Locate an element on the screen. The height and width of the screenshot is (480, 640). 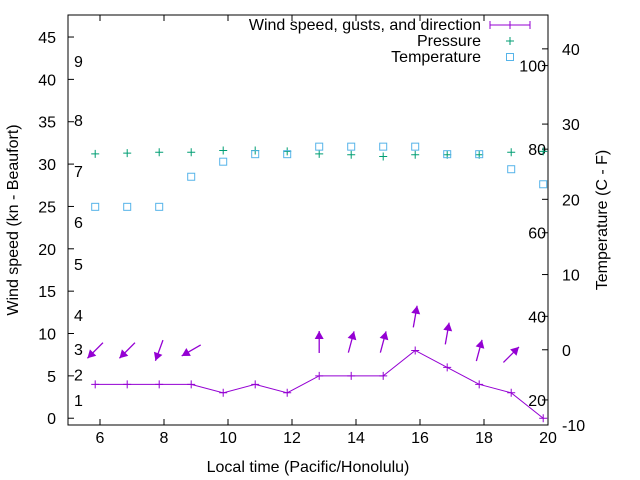
legend-label-pressure: Pressure is located at coordinates (449, 41).